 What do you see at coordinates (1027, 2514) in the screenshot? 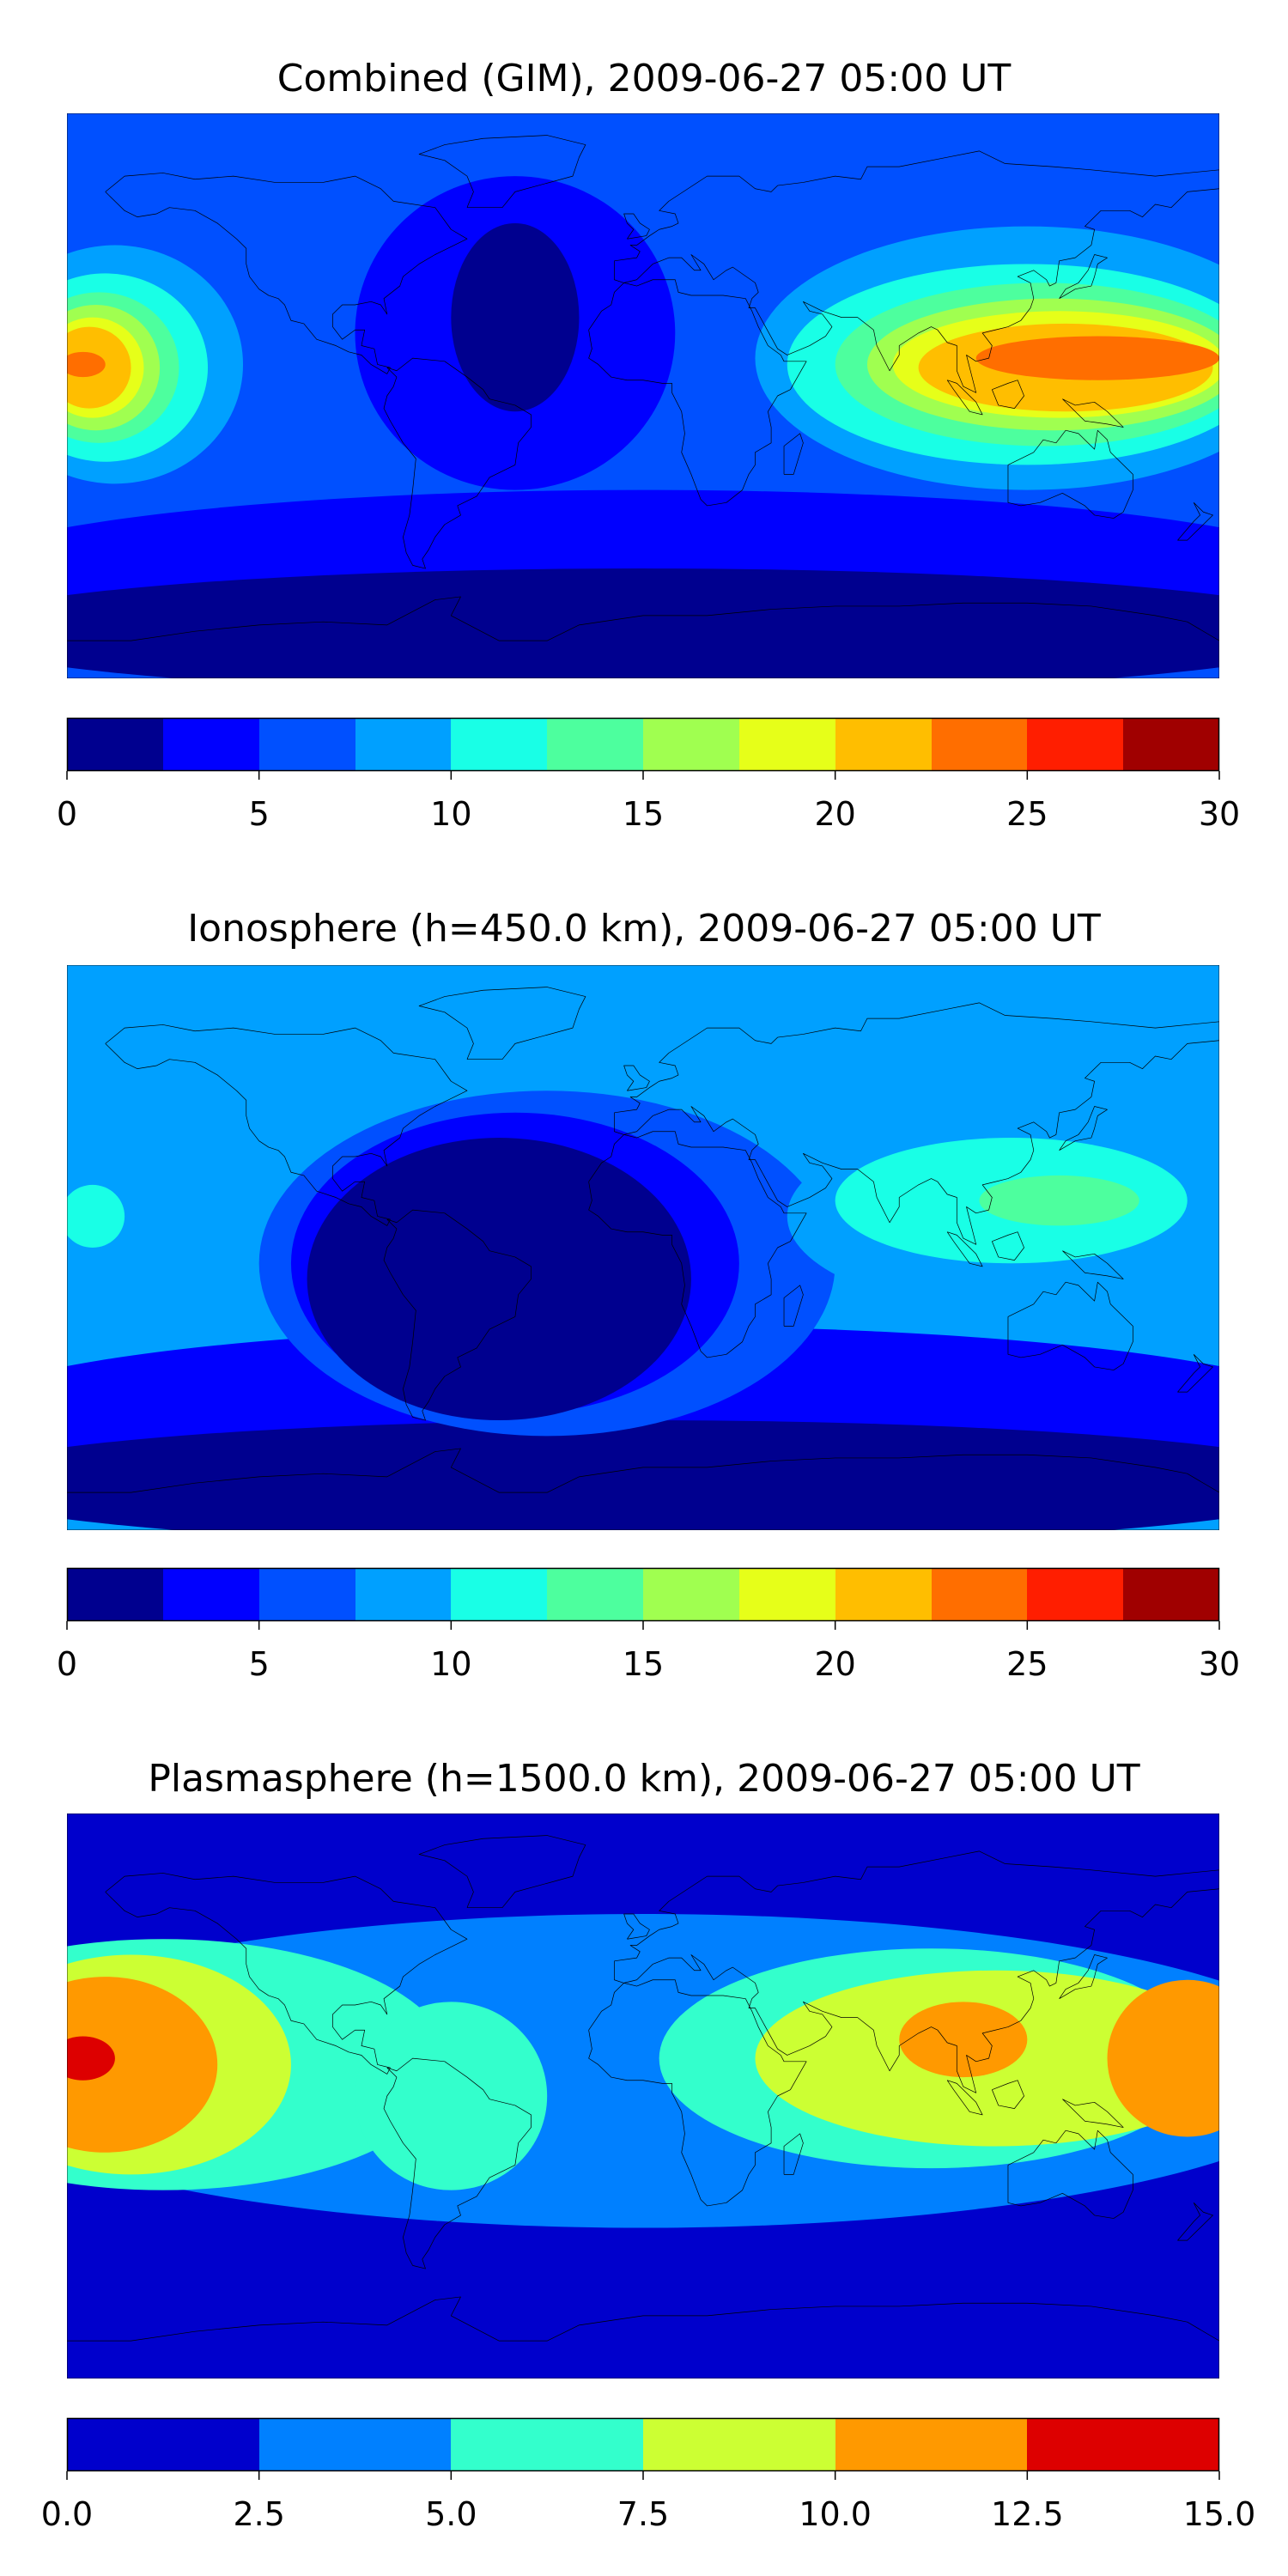
I see `colorbar-tick-label: 12.5` at bounding box center [1027, 2514].